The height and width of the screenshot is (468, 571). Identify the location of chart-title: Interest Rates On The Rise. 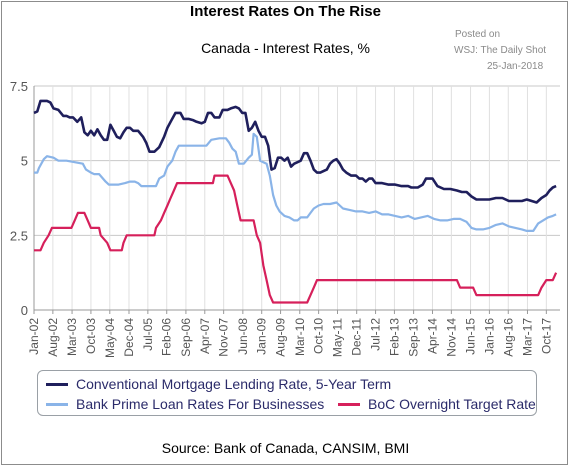
(285, 11).